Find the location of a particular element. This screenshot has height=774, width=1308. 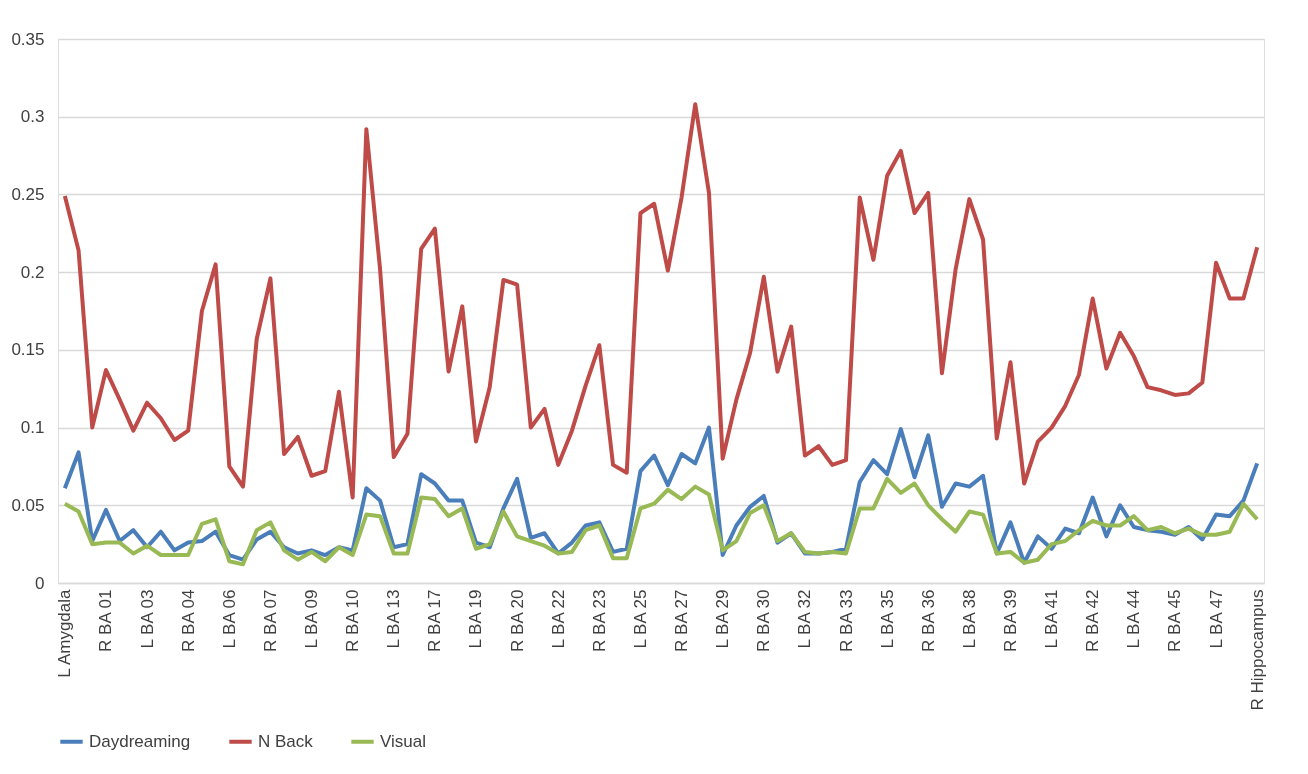

x-tick-label: R BA 20 is located at coordinates (517, 620).